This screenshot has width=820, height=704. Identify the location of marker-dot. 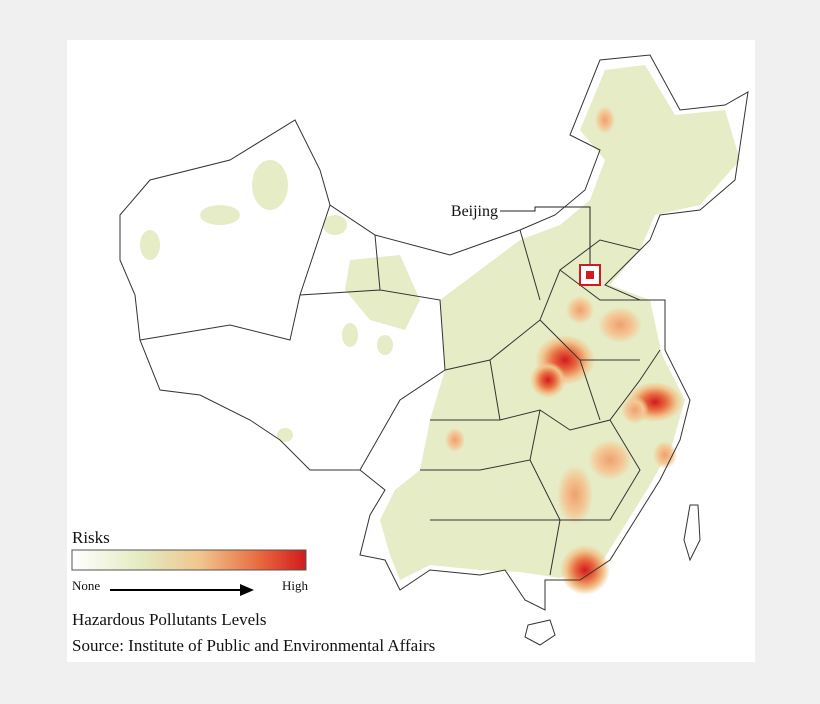
(590, 275).